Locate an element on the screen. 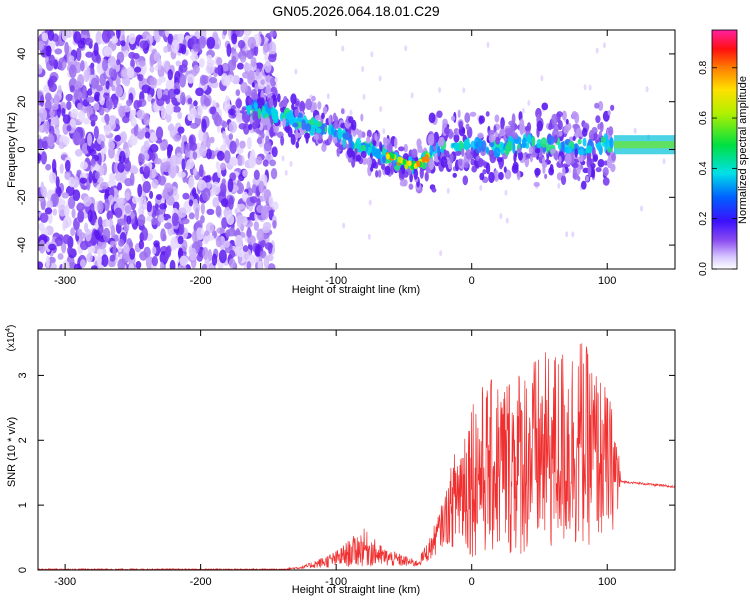 Image resolution: width=750 pixels, height=600 pixels. snr-scale-exp: 4 is located at coordinates (8, 330).